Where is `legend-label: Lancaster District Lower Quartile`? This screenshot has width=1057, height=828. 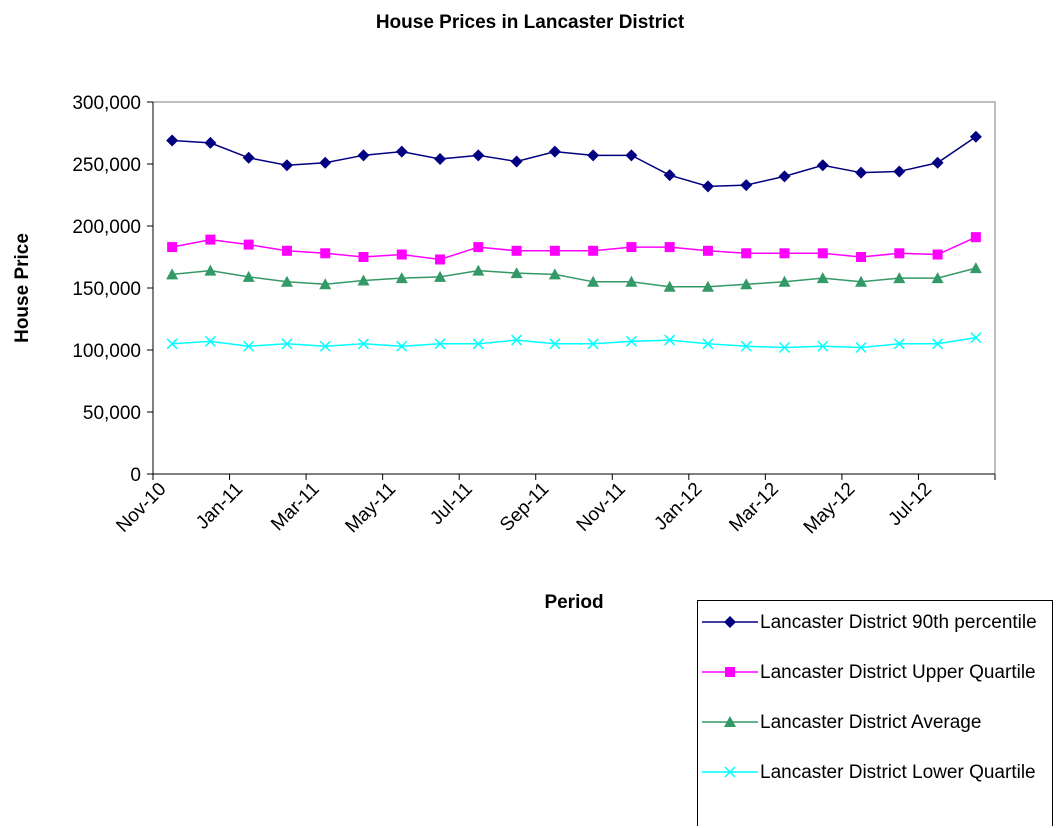 legend-label: Lancaster District Lower Quartile is located at coordinates (898, 772).